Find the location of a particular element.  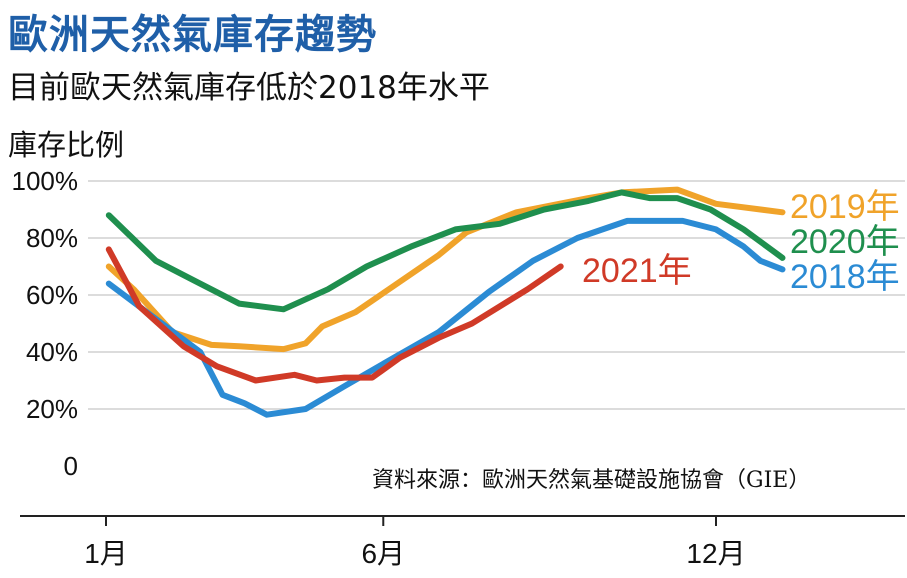

series-label: 2020年 is located at coordinates (845, 242).